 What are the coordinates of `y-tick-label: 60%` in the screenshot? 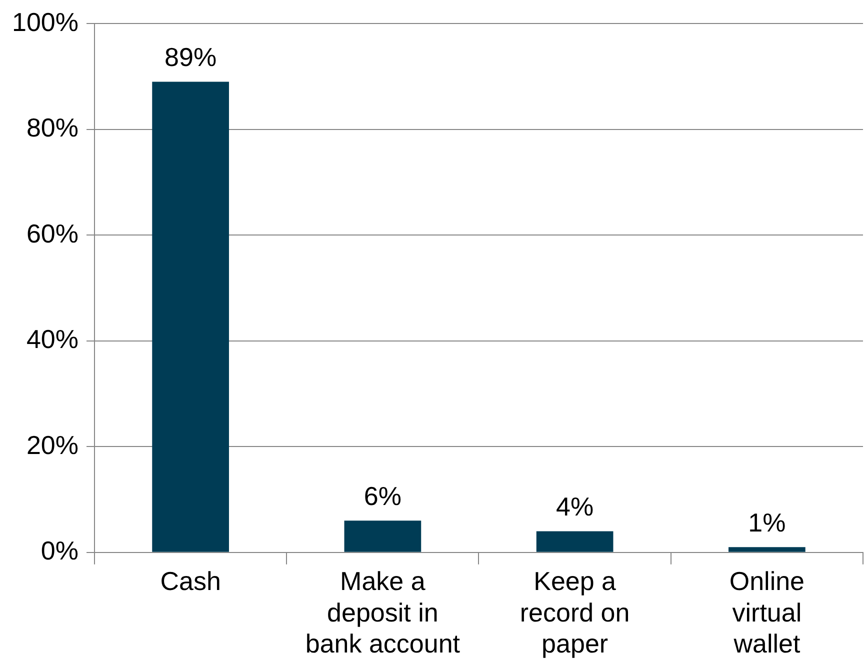 It's located at (52, 233).